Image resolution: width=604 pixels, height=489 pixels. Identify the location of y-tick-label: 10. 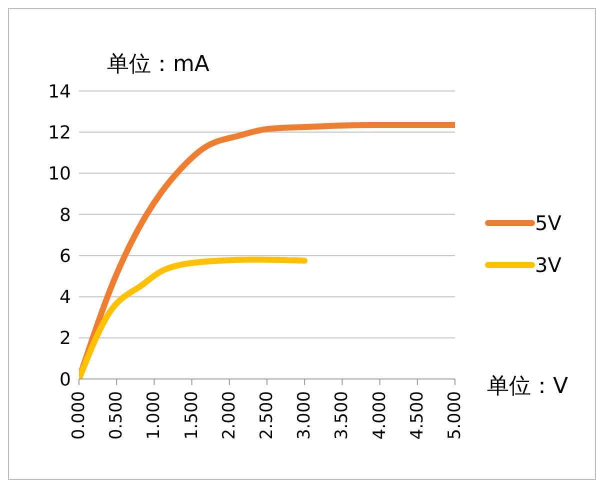
(59, 174).